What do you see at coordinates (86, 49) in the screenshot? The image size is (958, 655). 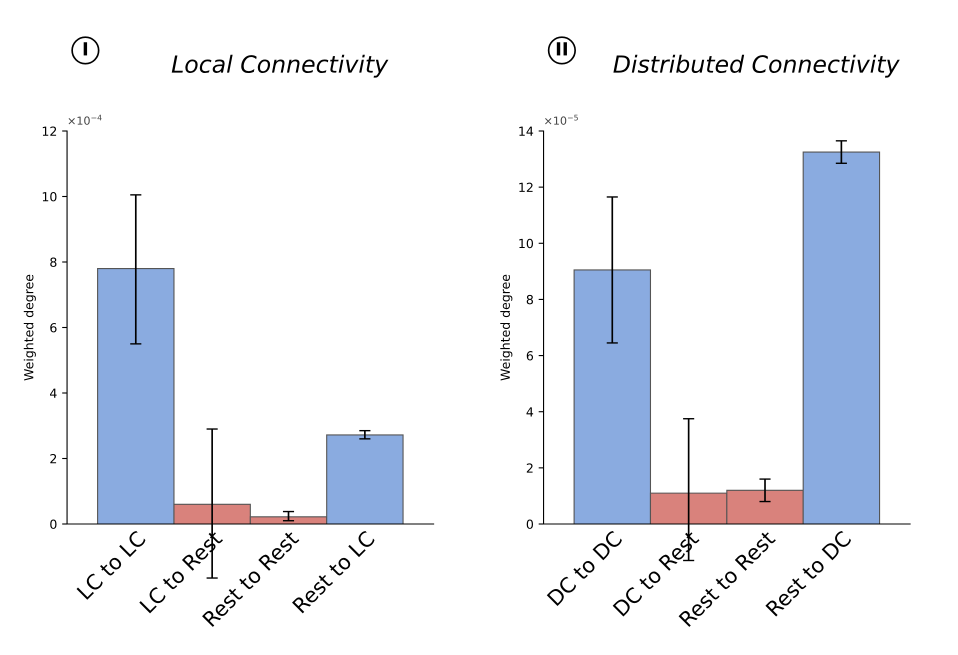 I see `text: I` at bounding box center [86, 49].